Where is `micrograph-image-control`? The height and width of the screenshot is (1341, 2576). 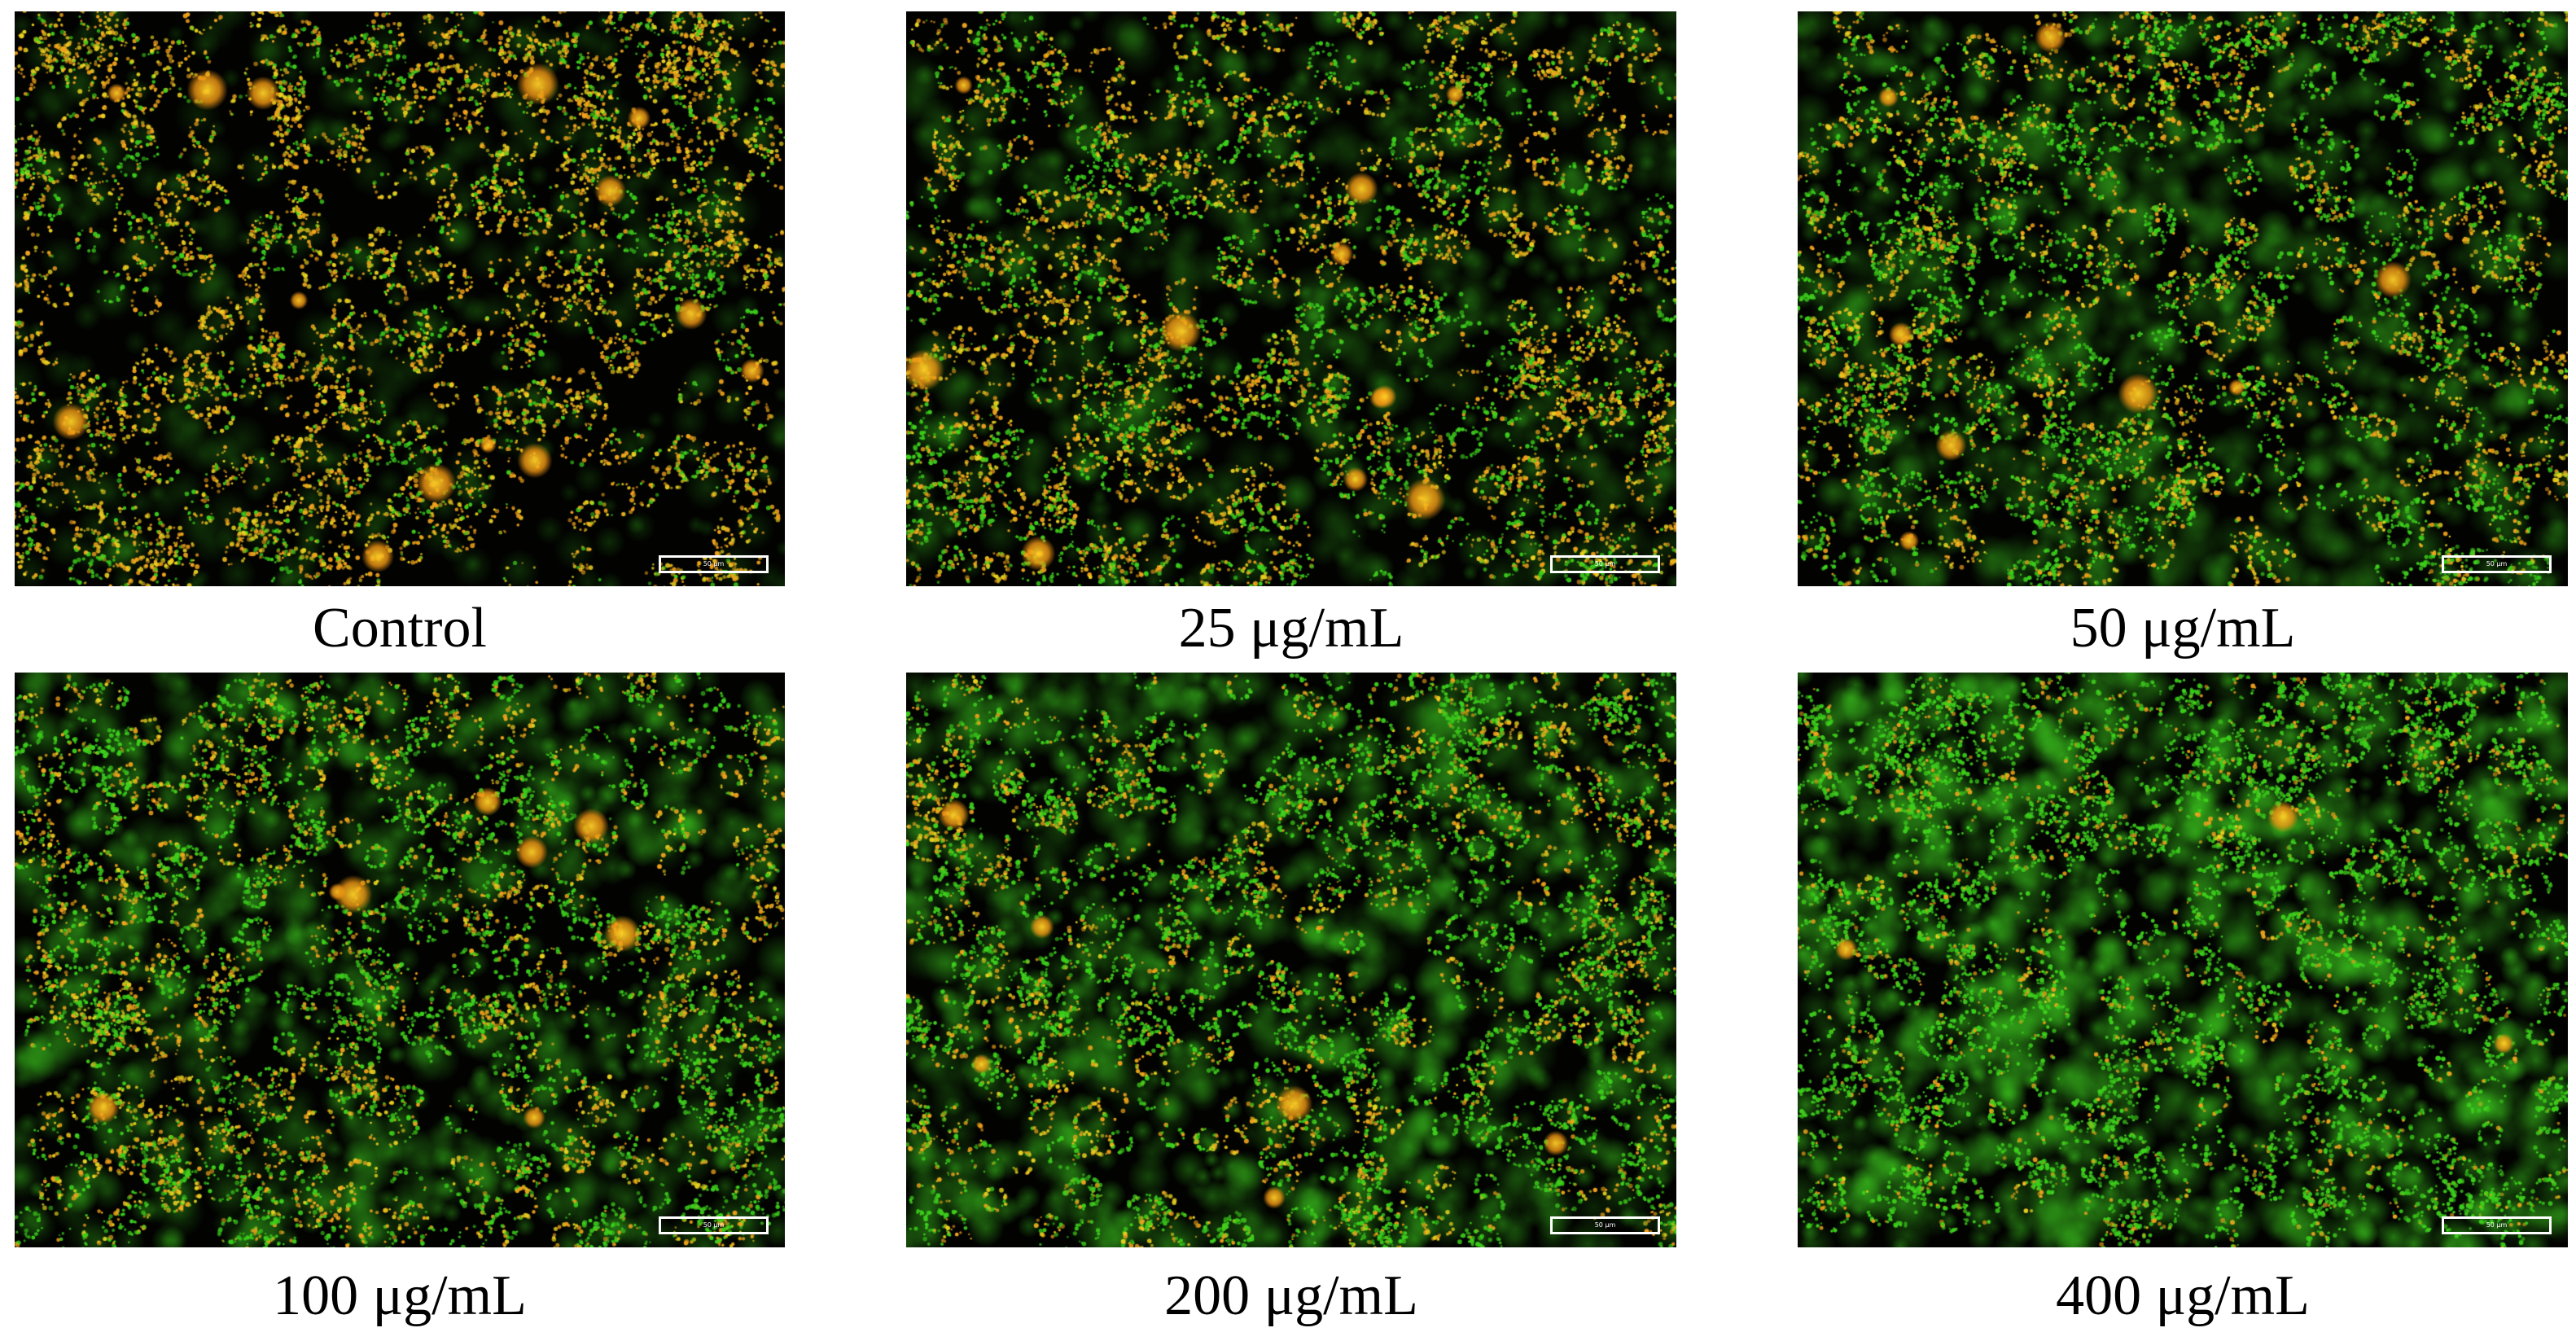
micrograph-image-control is located at coordinates (400, 298).